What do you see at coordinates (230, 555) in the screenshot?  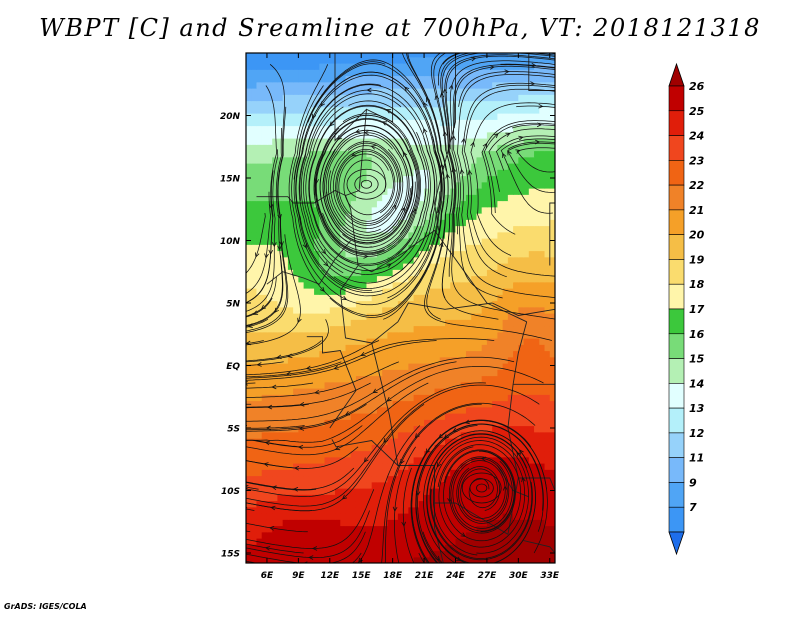 I see `y-tick-label: 15S` at bounding box center [230, 555].